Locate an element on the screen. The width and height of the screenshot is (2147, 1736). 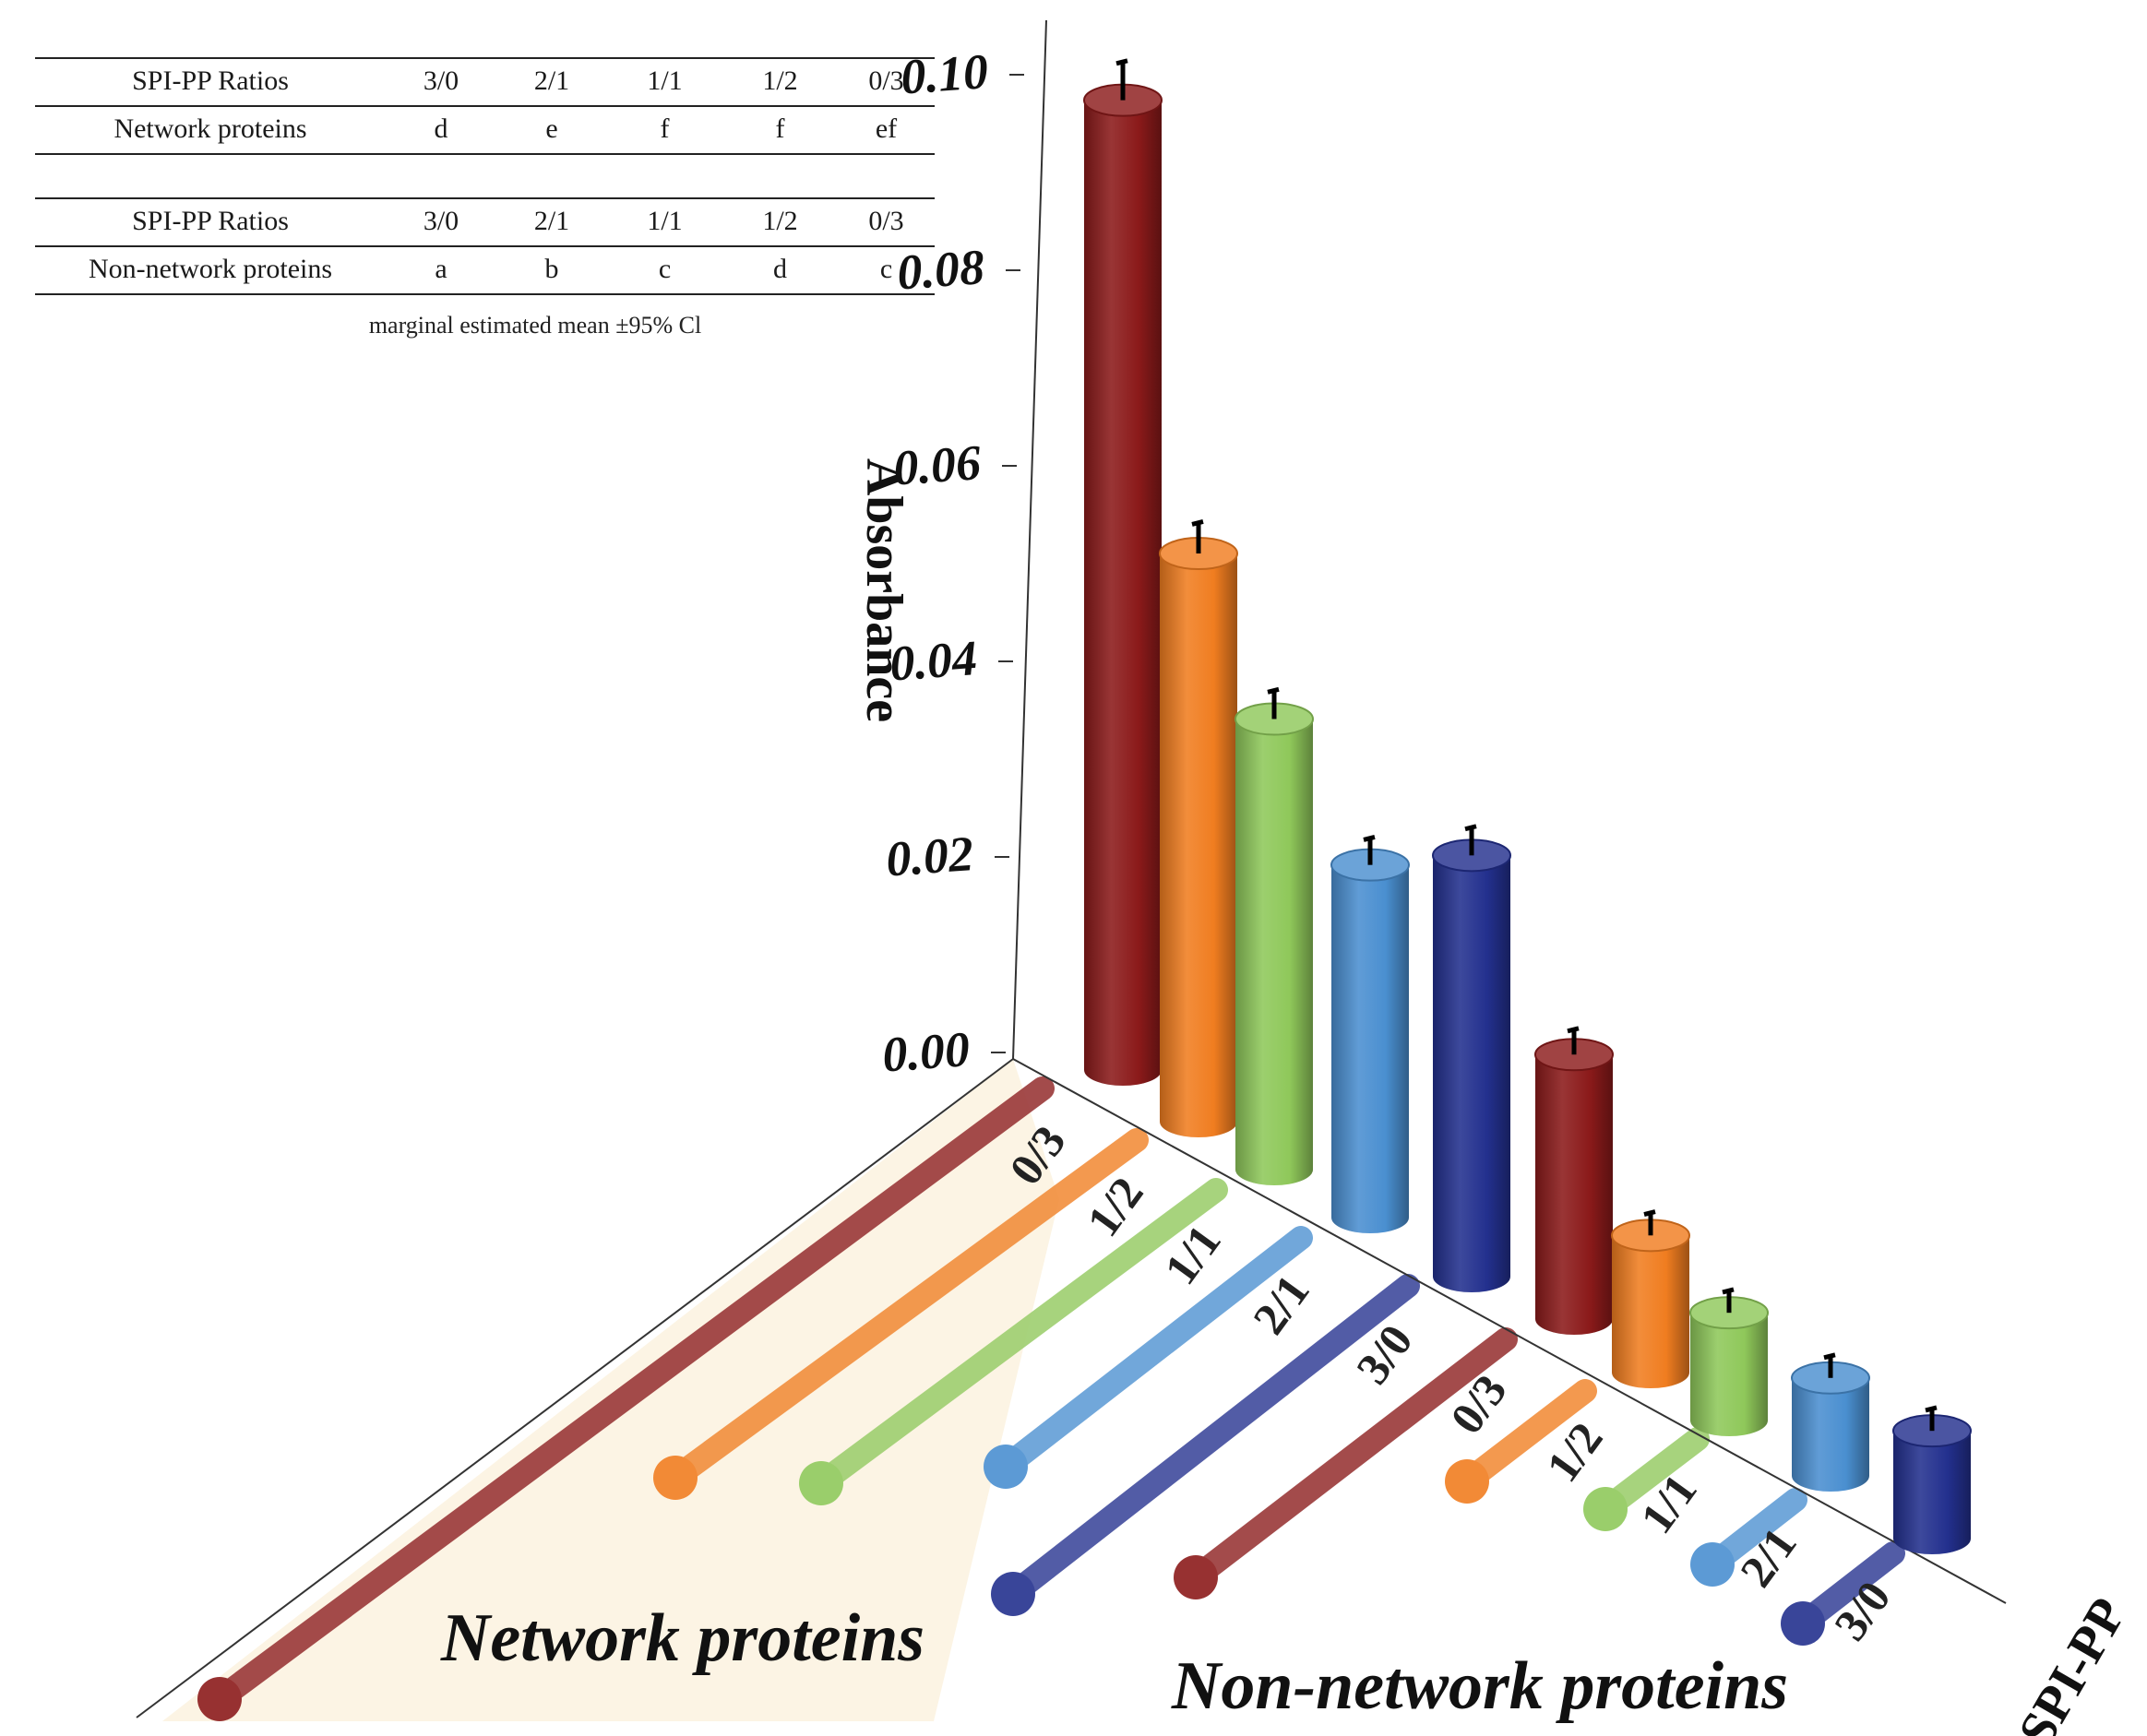
z-tick-label: 0.08 is located at coordinates (940, 269).